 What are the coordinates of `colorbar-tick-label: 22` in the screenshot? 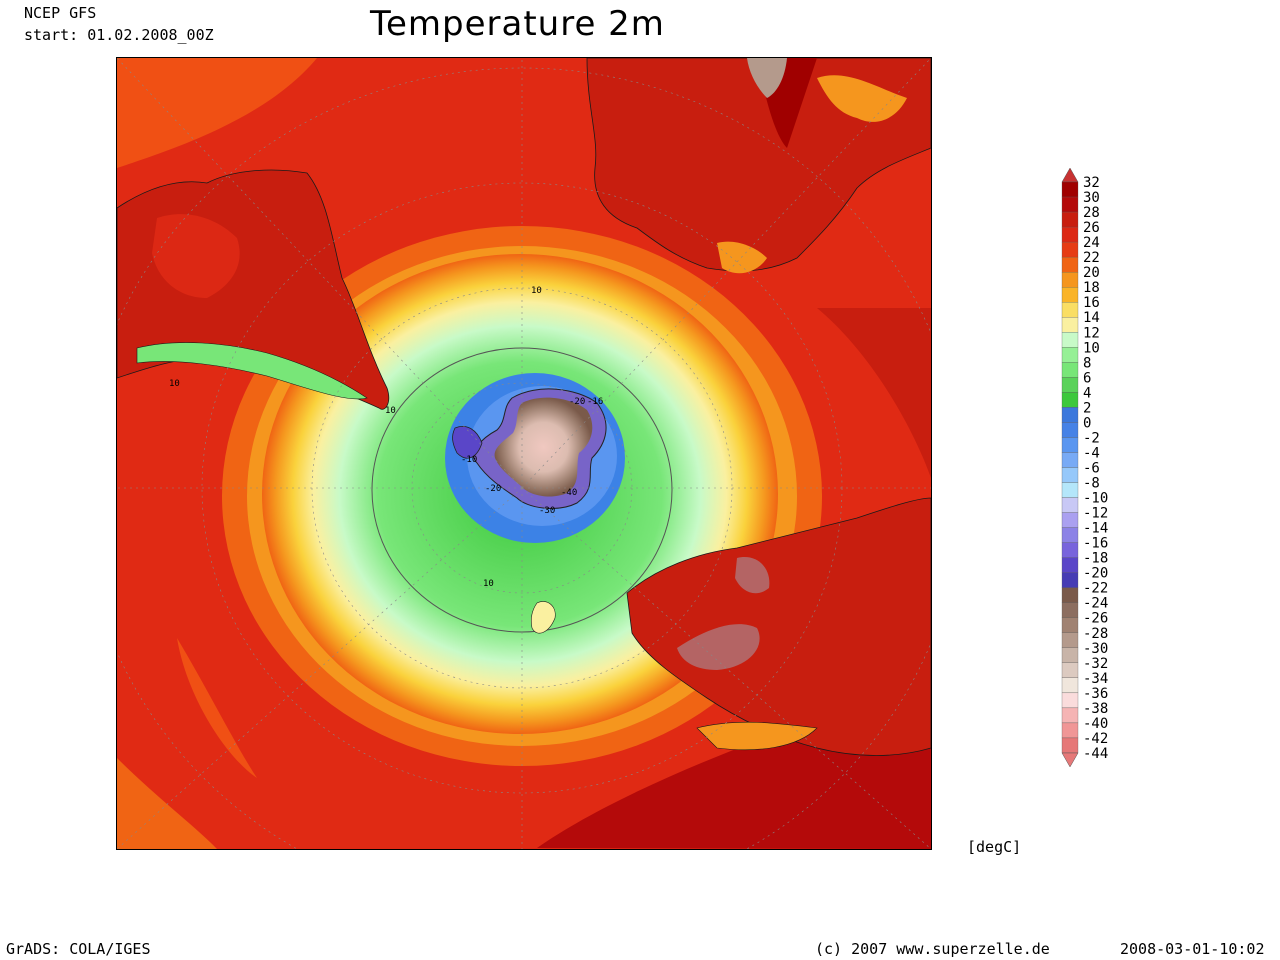 It's located at (1091, 258).